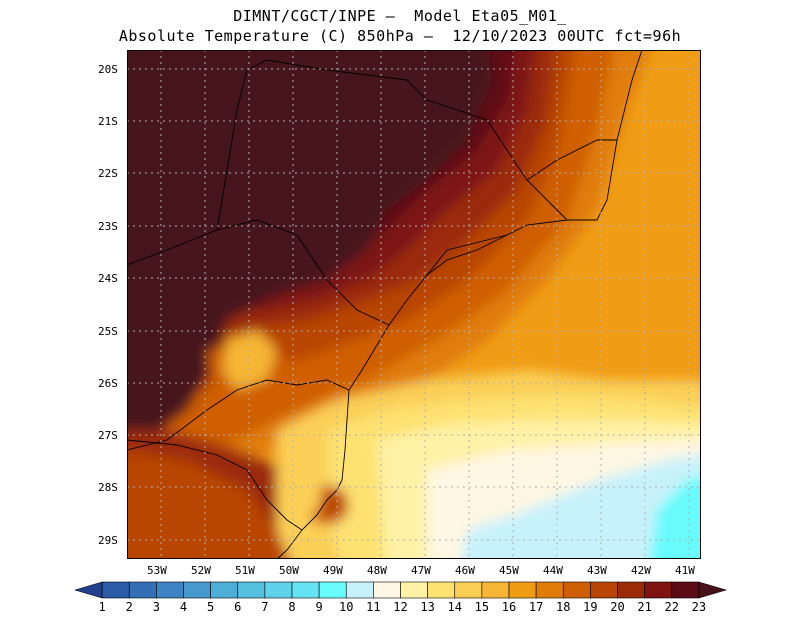 The width and height of the screenshot is (800, 618). I want to click on lon-label-46w: 46W, so click(465, 570).